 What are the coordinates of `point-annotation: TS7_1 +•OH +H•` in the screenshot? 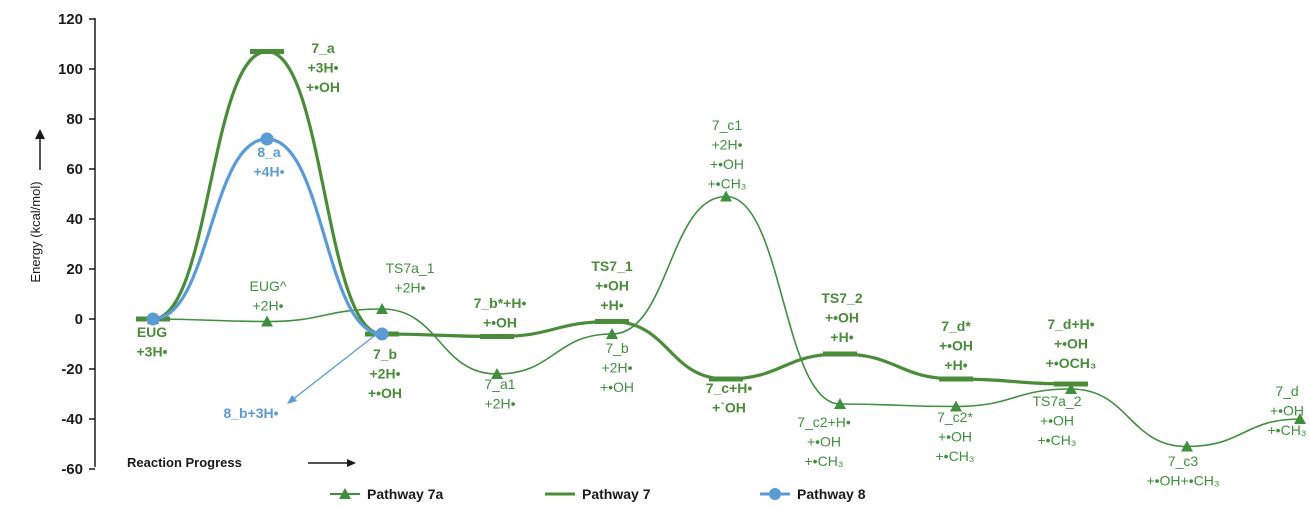 It's located at (611, 285).